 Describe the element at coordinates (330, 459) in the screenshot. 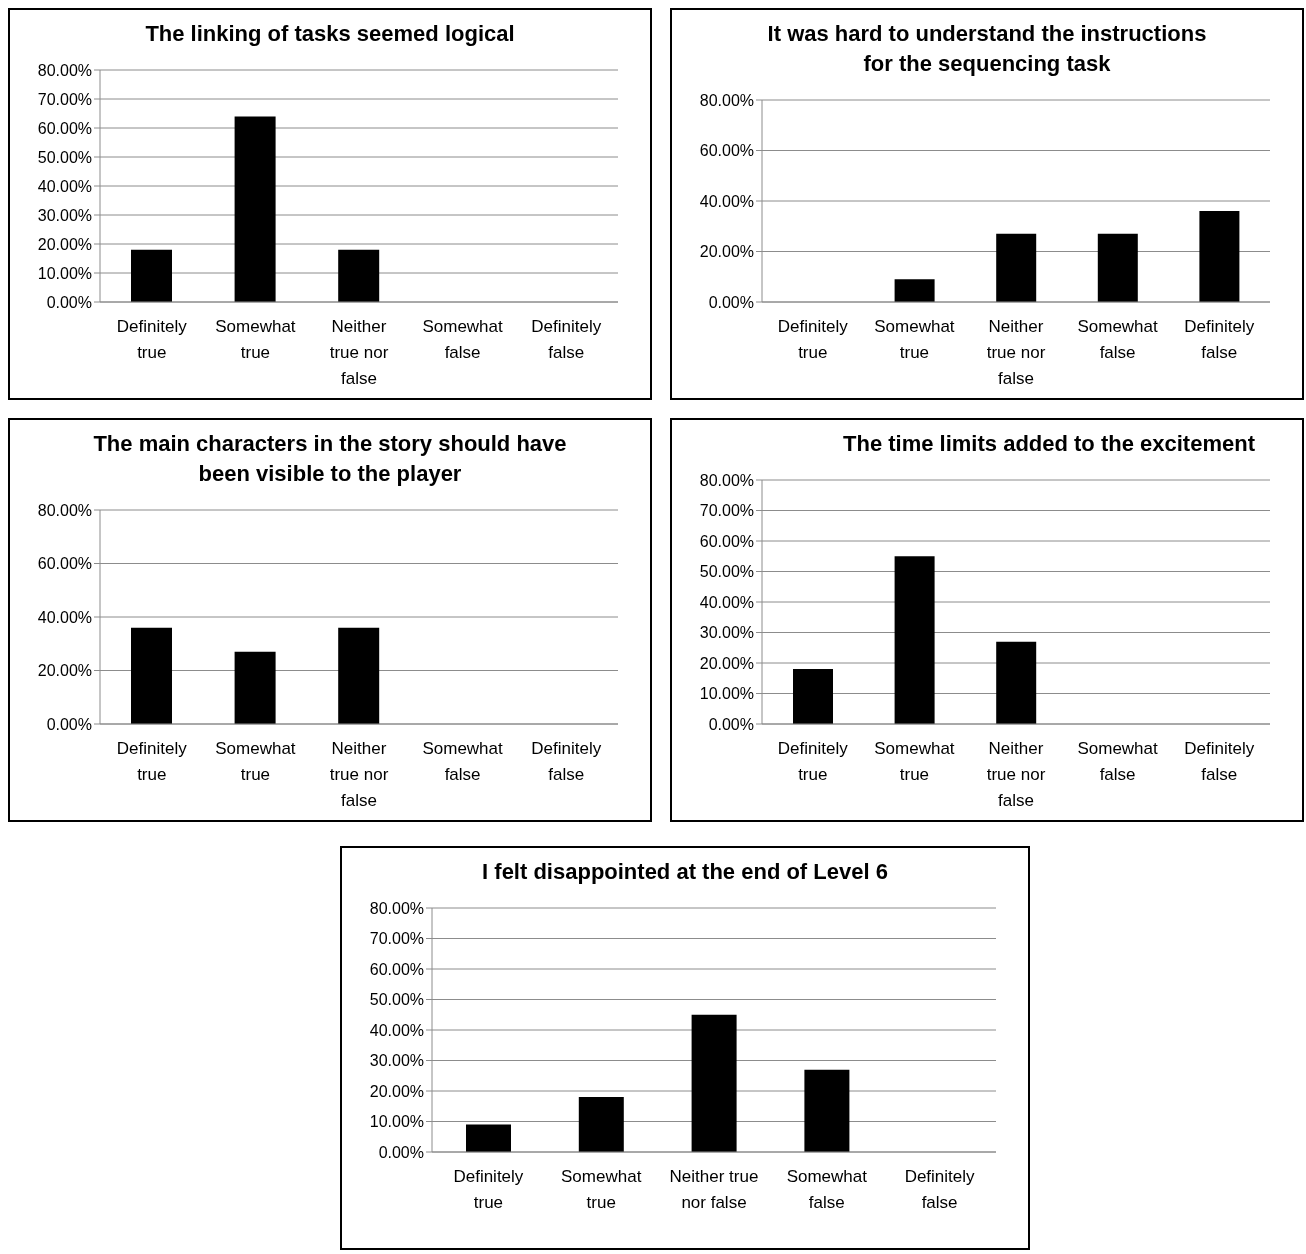

I see `chart-title: The main characters in the story should have been visible to the player` at that location.